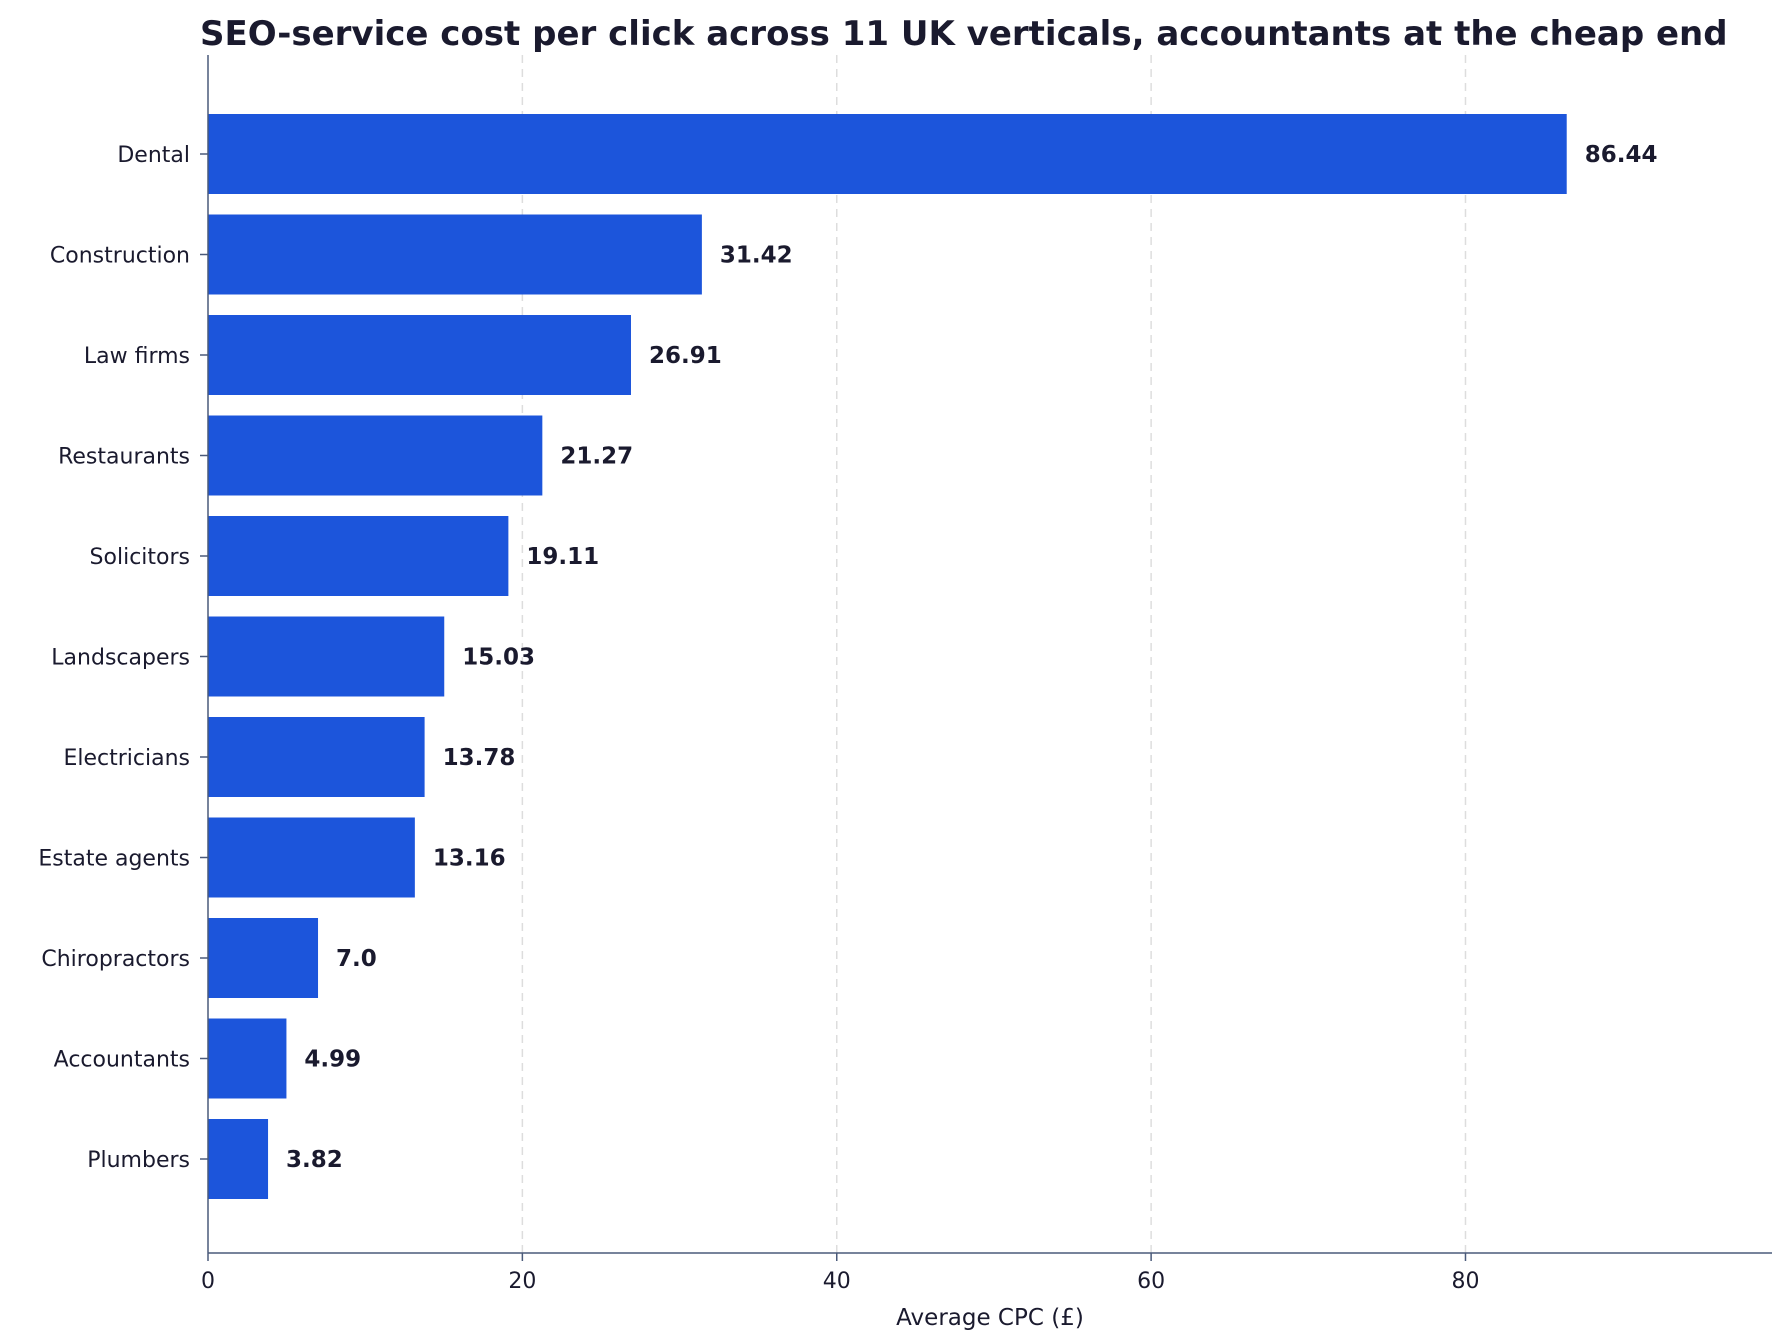 This screenshot has height=1341, width=1790. I want to click on x-tick-label: 60, so click(1151, 1281).